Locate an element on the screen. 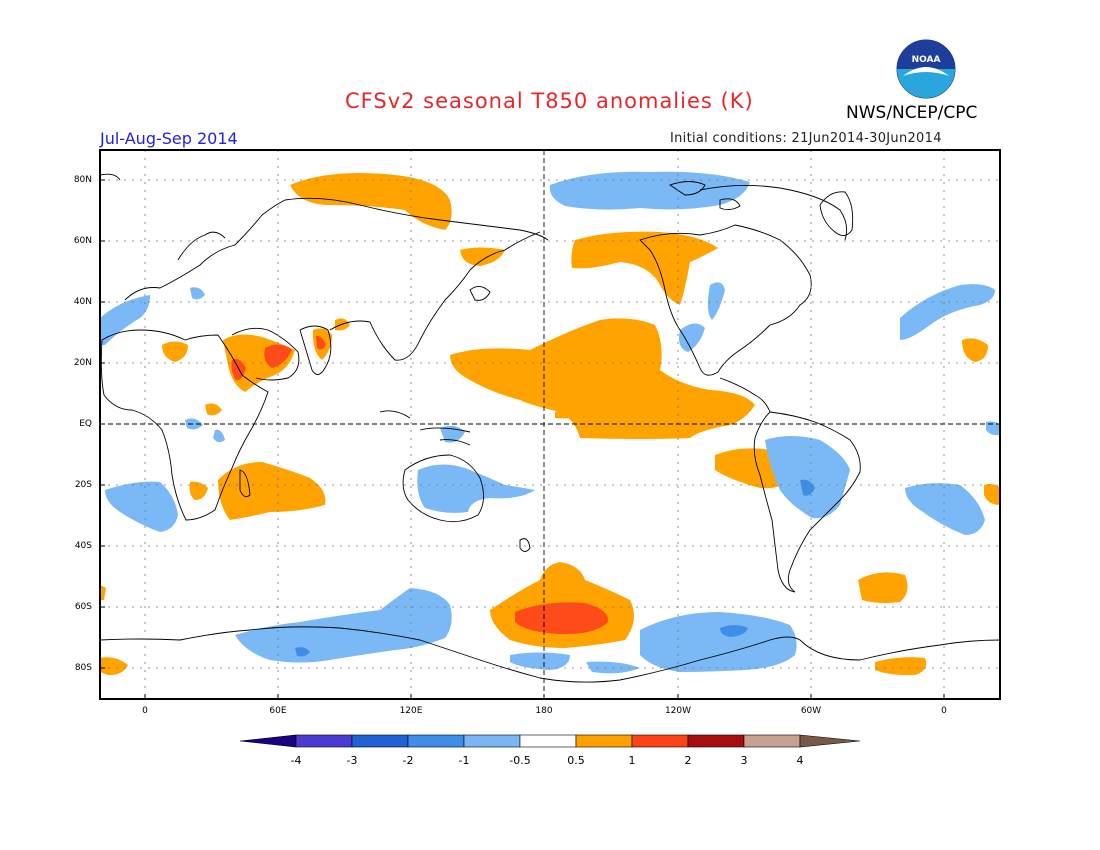 Image resolution: width=1100 pixels, height=850 pixels. lon-label: 60W is located at coordinates (811, 711).